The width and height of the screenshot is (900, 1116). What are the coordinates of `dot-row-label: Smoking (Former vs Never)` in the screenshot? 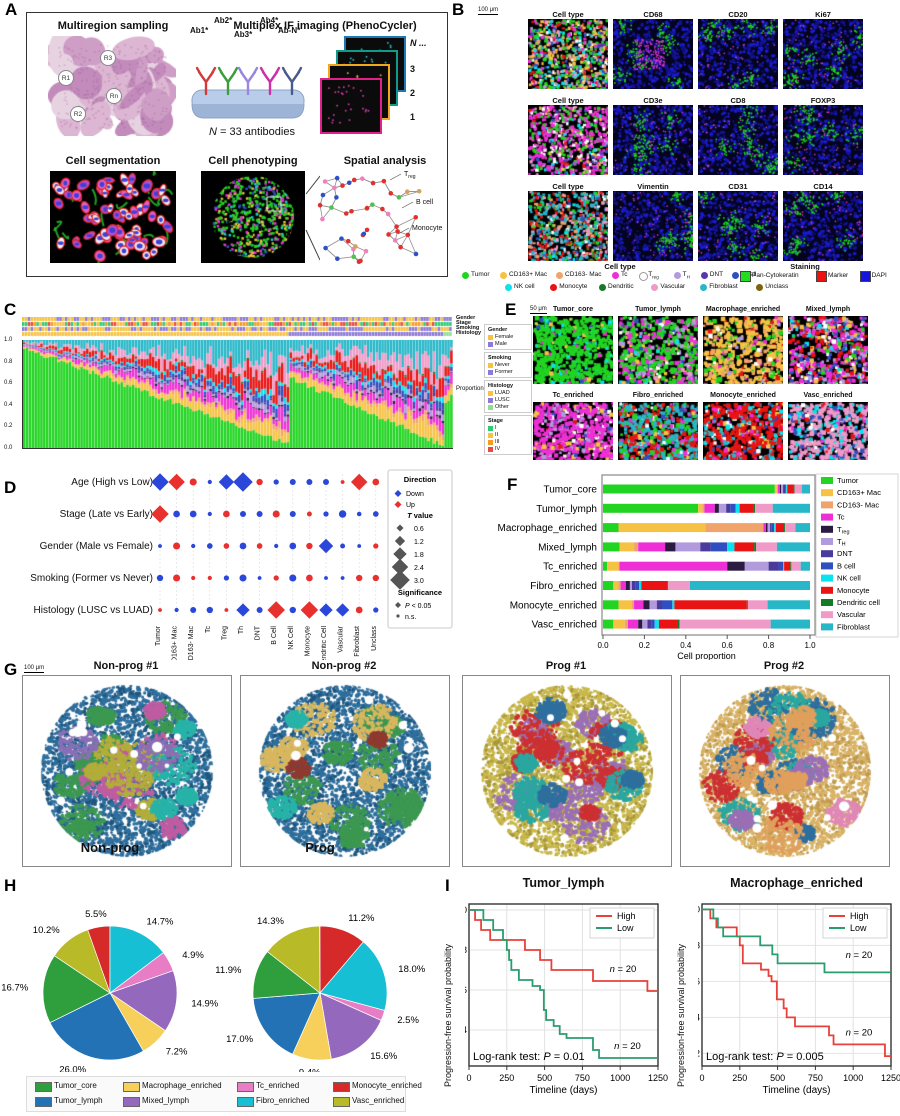 It's located at (91, 578).